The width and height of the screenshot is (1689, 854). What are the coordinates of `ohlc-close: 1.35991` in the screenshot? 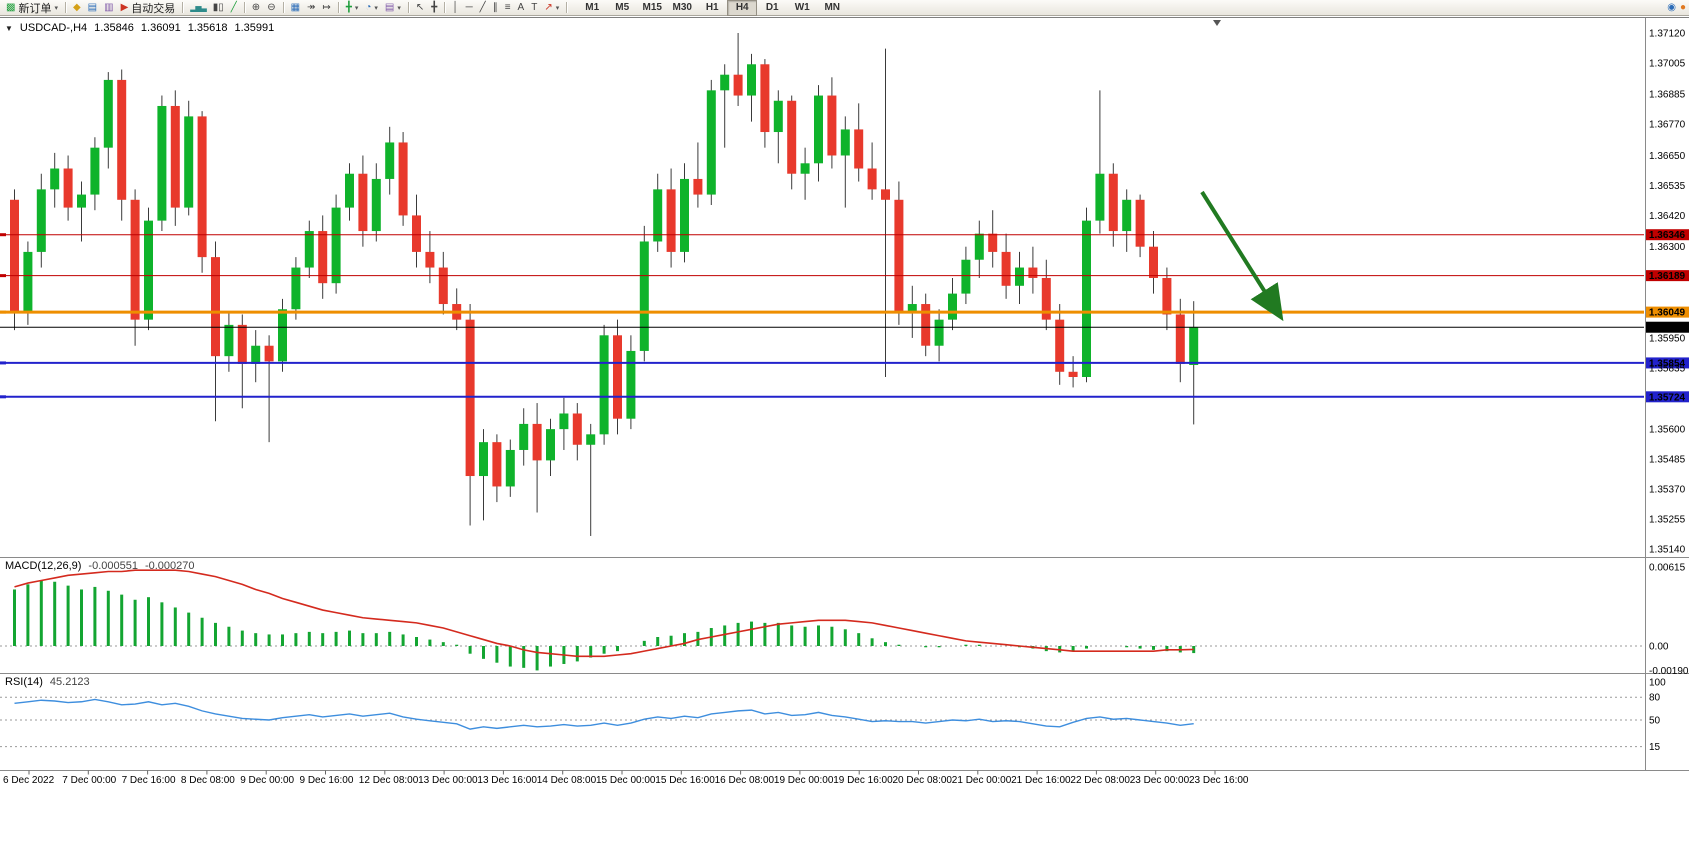 It's located at (254, 28).